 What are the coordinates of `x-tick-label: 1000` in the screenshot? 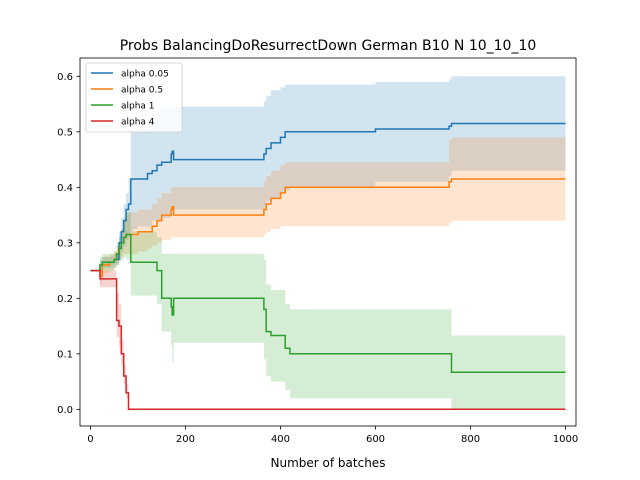 It's located at (565, 439).